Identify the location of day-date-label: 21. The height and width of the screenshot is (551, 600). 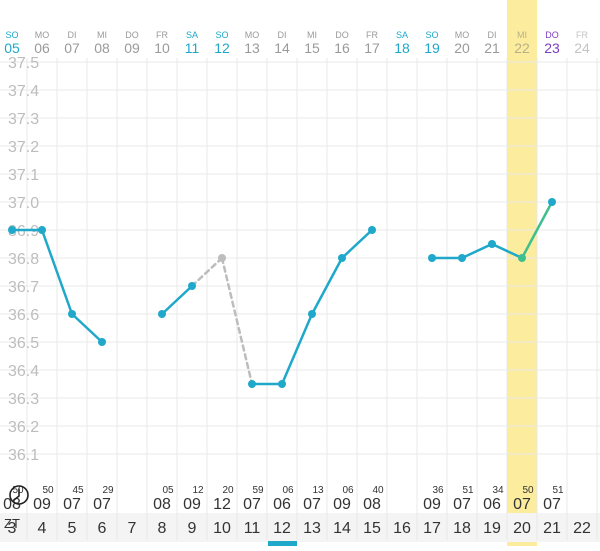
(492, 48).